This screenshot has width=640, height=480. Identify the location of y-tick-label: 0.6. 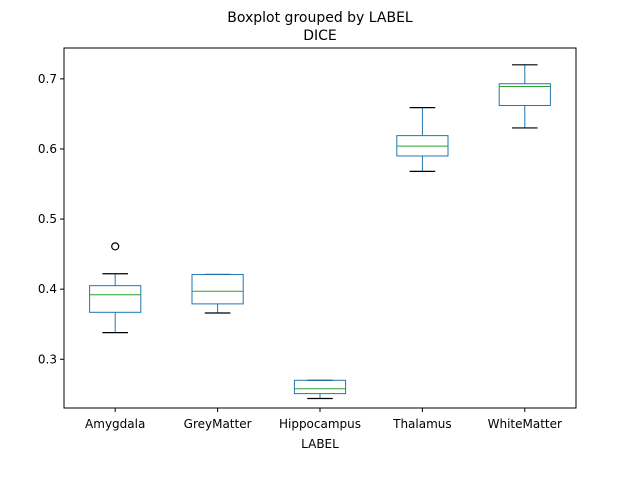
(47, 149).